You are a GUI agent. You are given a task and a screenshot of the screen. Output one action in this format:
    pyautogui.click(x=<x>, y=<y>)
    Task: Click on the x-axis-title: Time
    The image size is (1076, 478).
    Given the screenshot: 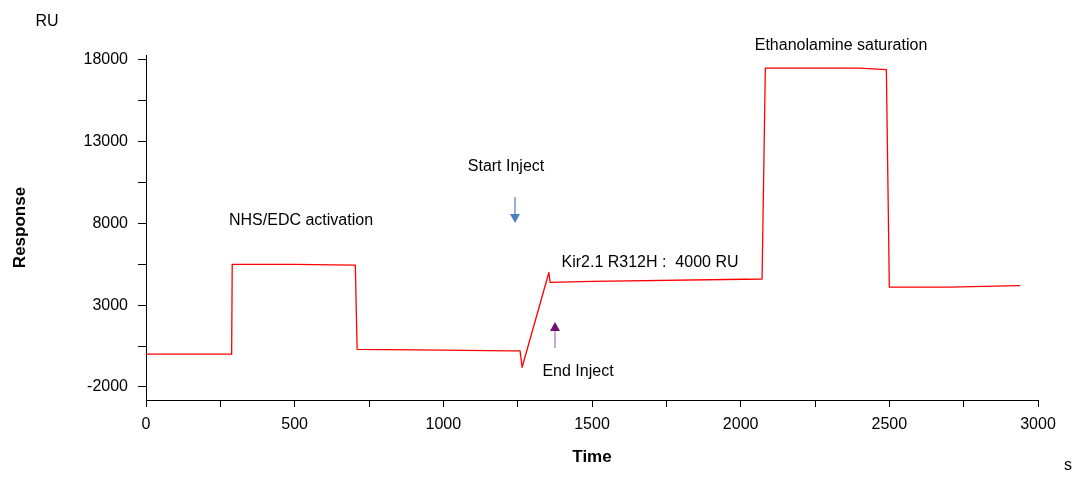 What is the action you would take?
    pyautogui.click(x=592, y=457)
    